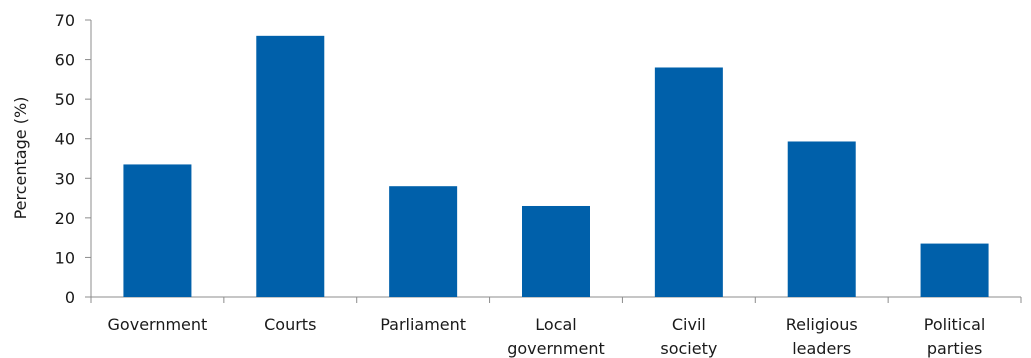 This screenshot has width=1031, height=358. What do you see at coordinates (65, 99) in the screenshot?
I see `y-tick-label: 50` at bounding box center [65, 99].